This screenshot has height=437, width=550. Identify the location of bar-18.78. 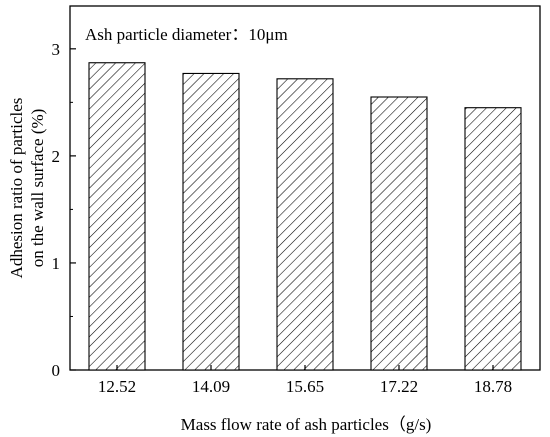
(493, 239).